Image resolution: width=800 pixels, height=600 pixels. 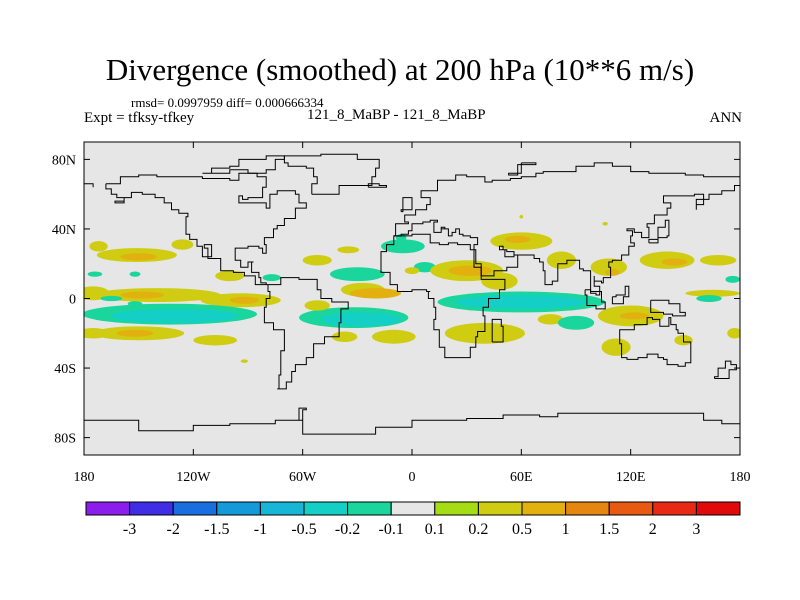 What do you see at coordinates (64, 160) in the screenshot?
I see `y-tick-label-0: 80N` at bounding box center [64, 160].